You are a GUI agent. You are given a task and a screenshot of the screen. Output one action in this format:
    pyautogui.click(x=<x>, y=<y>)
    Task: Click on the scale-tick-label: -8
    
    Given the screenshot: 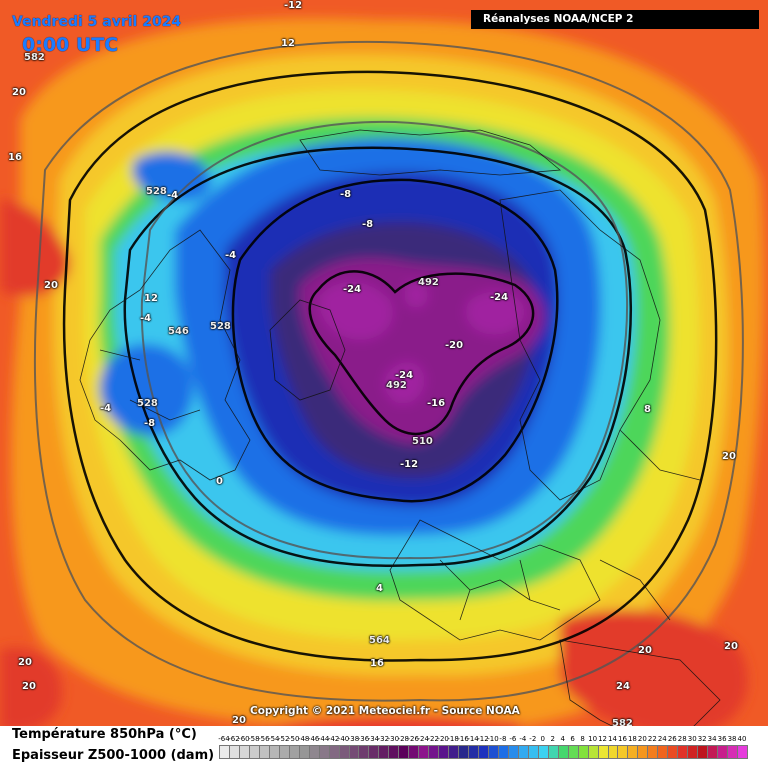 What is the action you would take?
    pyautogui.click(x=503, y=739)
    